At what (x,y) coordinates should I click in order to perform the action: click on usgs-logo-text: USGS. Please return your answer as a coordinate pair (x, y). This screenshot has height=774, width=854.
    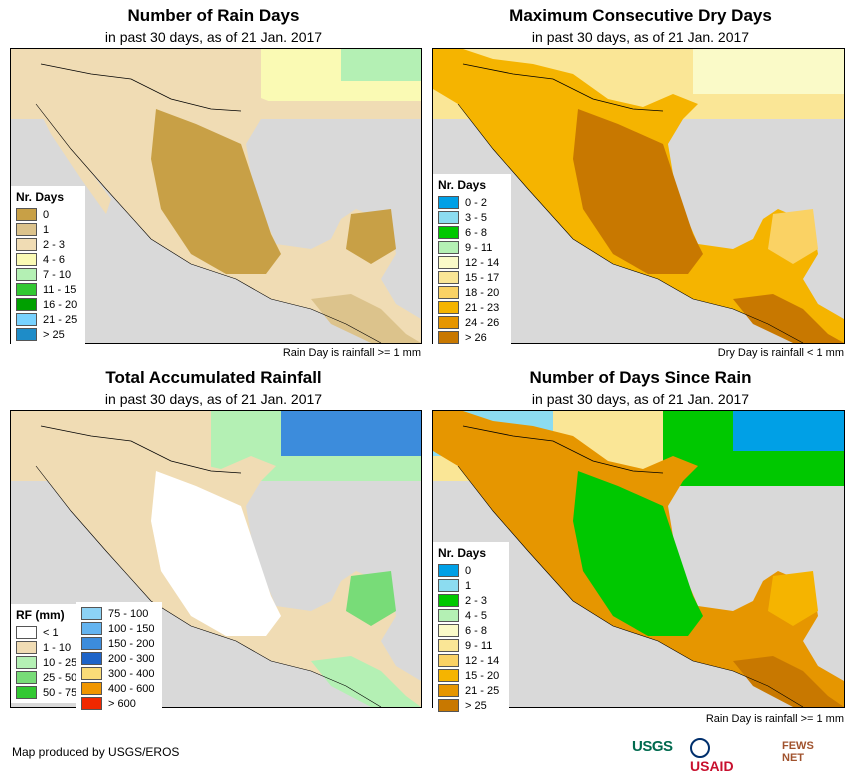
    Looking at the image, I should click on (652, 746).